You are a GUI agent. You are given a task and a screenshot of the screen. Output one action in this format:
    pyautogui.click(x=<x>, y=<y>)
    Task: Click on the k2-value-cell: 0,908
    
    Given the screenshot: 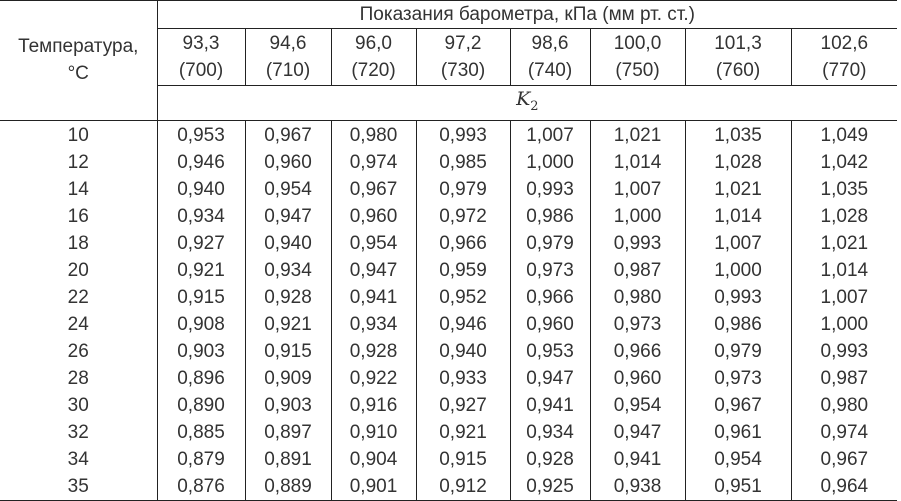 What is the action you would take?
    pyautogui.click(x=201, y=324)
    